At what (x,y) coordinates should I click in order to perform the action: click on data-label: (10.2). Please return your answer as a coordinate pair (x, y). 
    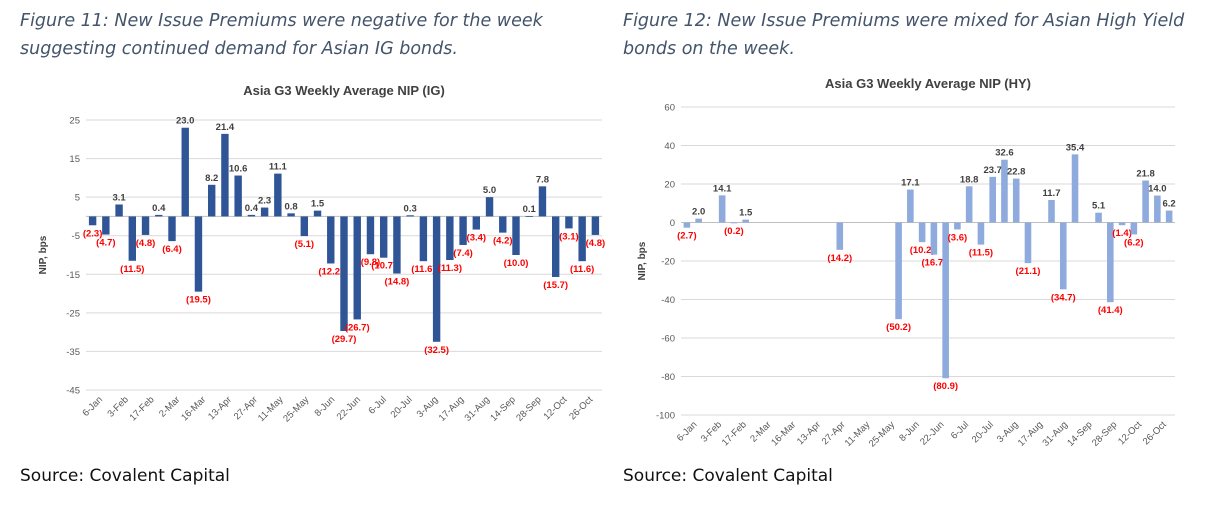
    Looking at the image, I should click on (922, 250).